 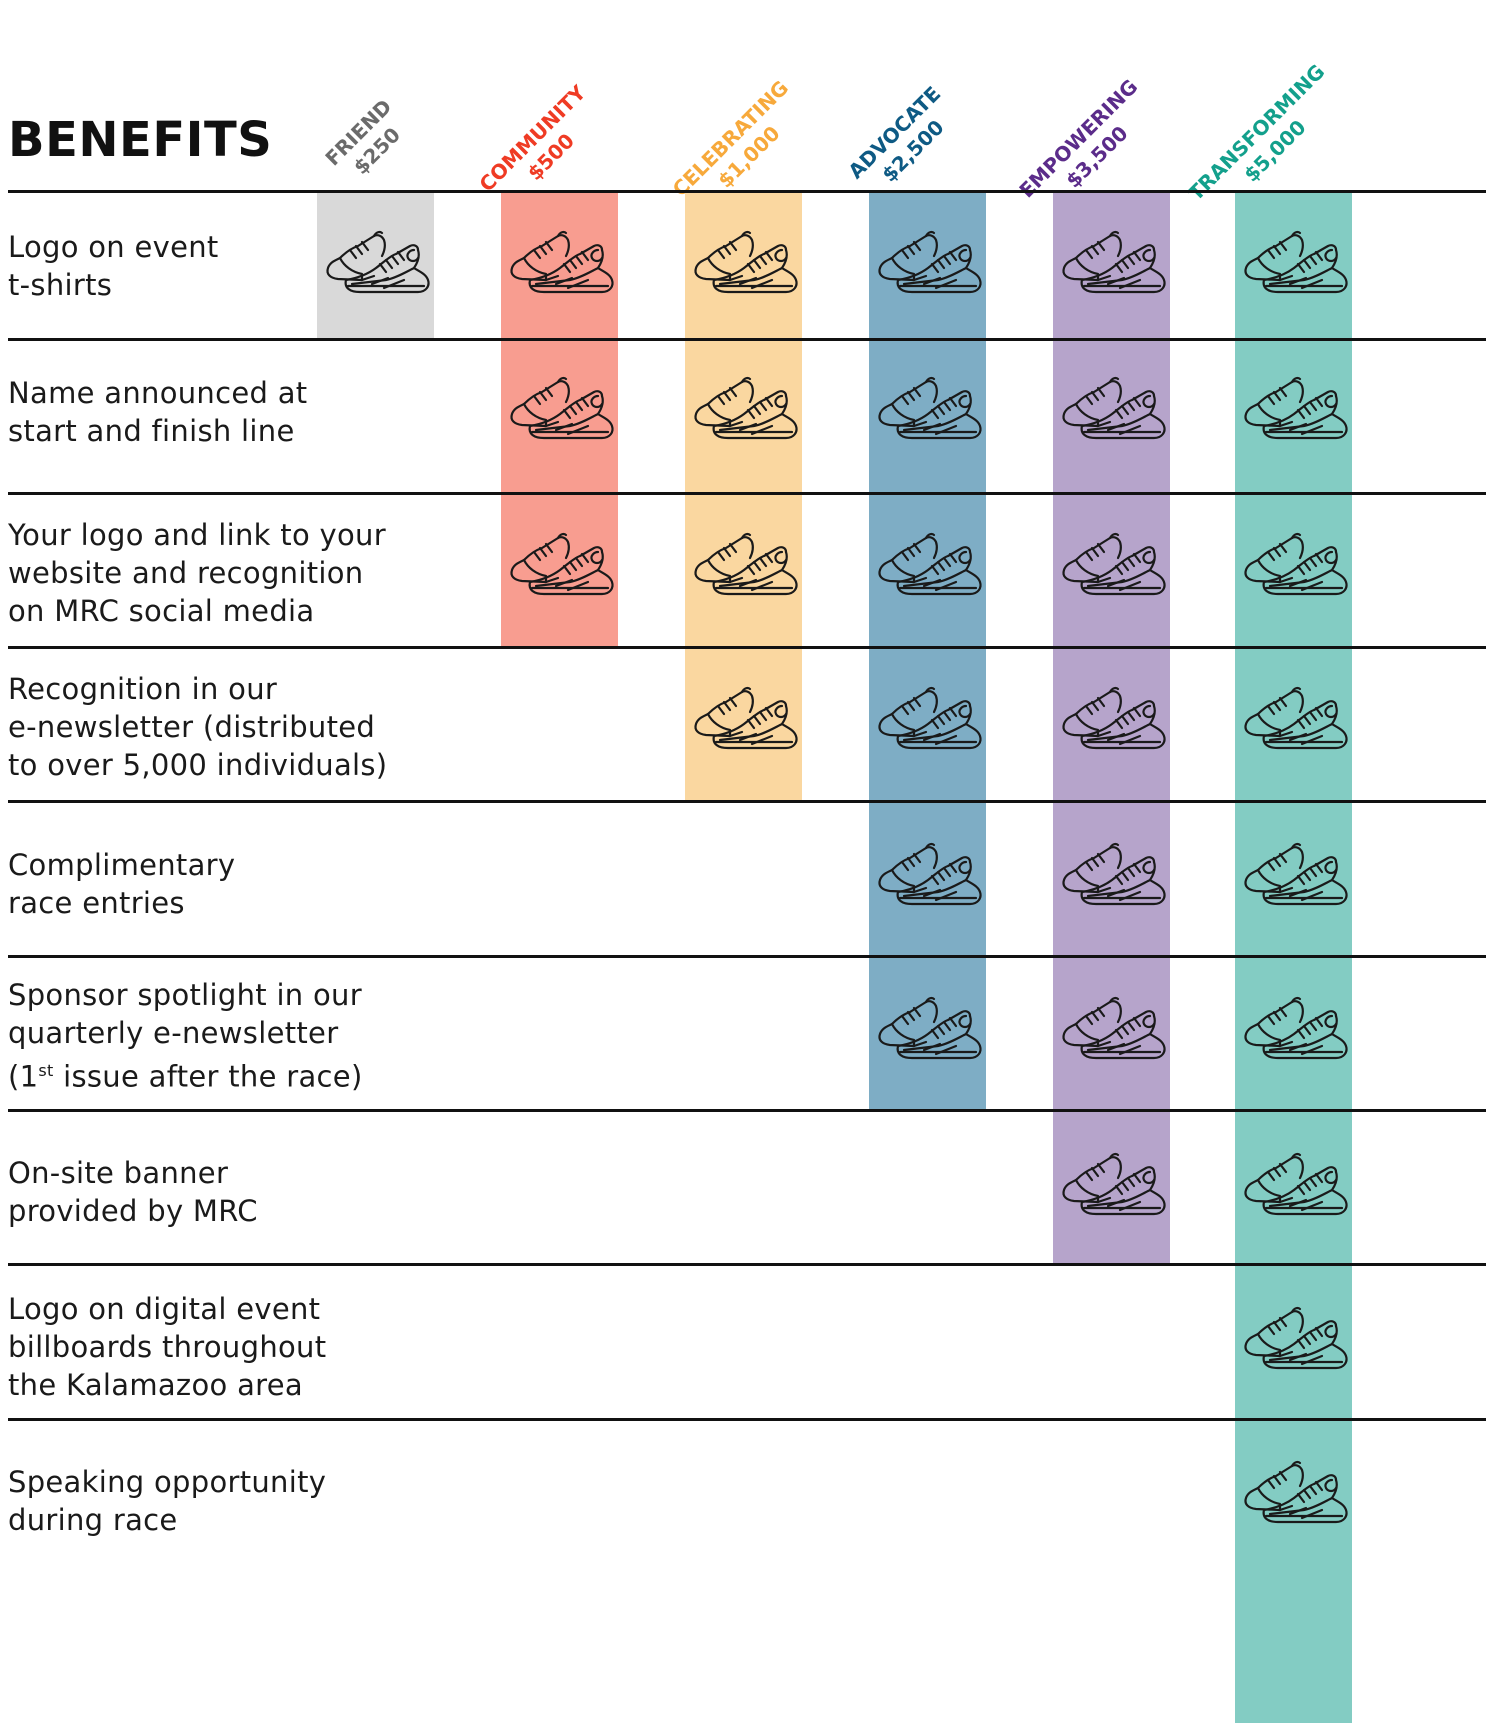 I want to click on tier-column-band-celebrating, so click(x=743, y=496).